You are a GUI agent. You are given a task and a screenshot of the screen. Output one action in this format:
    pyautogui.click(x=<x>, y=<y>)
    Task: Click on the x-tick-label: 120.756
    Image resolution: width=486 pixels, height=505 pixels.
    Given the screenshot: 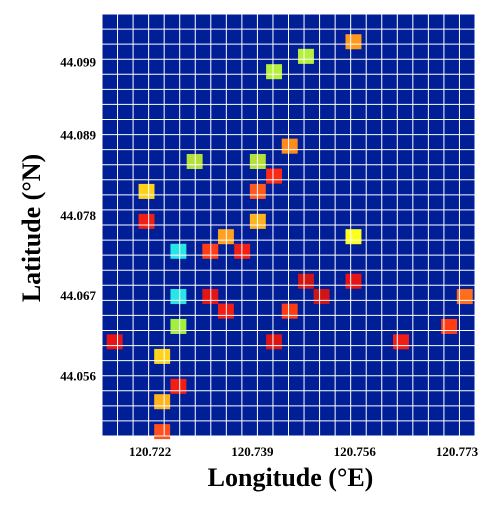 What is the action you would take?
    pyautogui.click(x=355, y=451)
    